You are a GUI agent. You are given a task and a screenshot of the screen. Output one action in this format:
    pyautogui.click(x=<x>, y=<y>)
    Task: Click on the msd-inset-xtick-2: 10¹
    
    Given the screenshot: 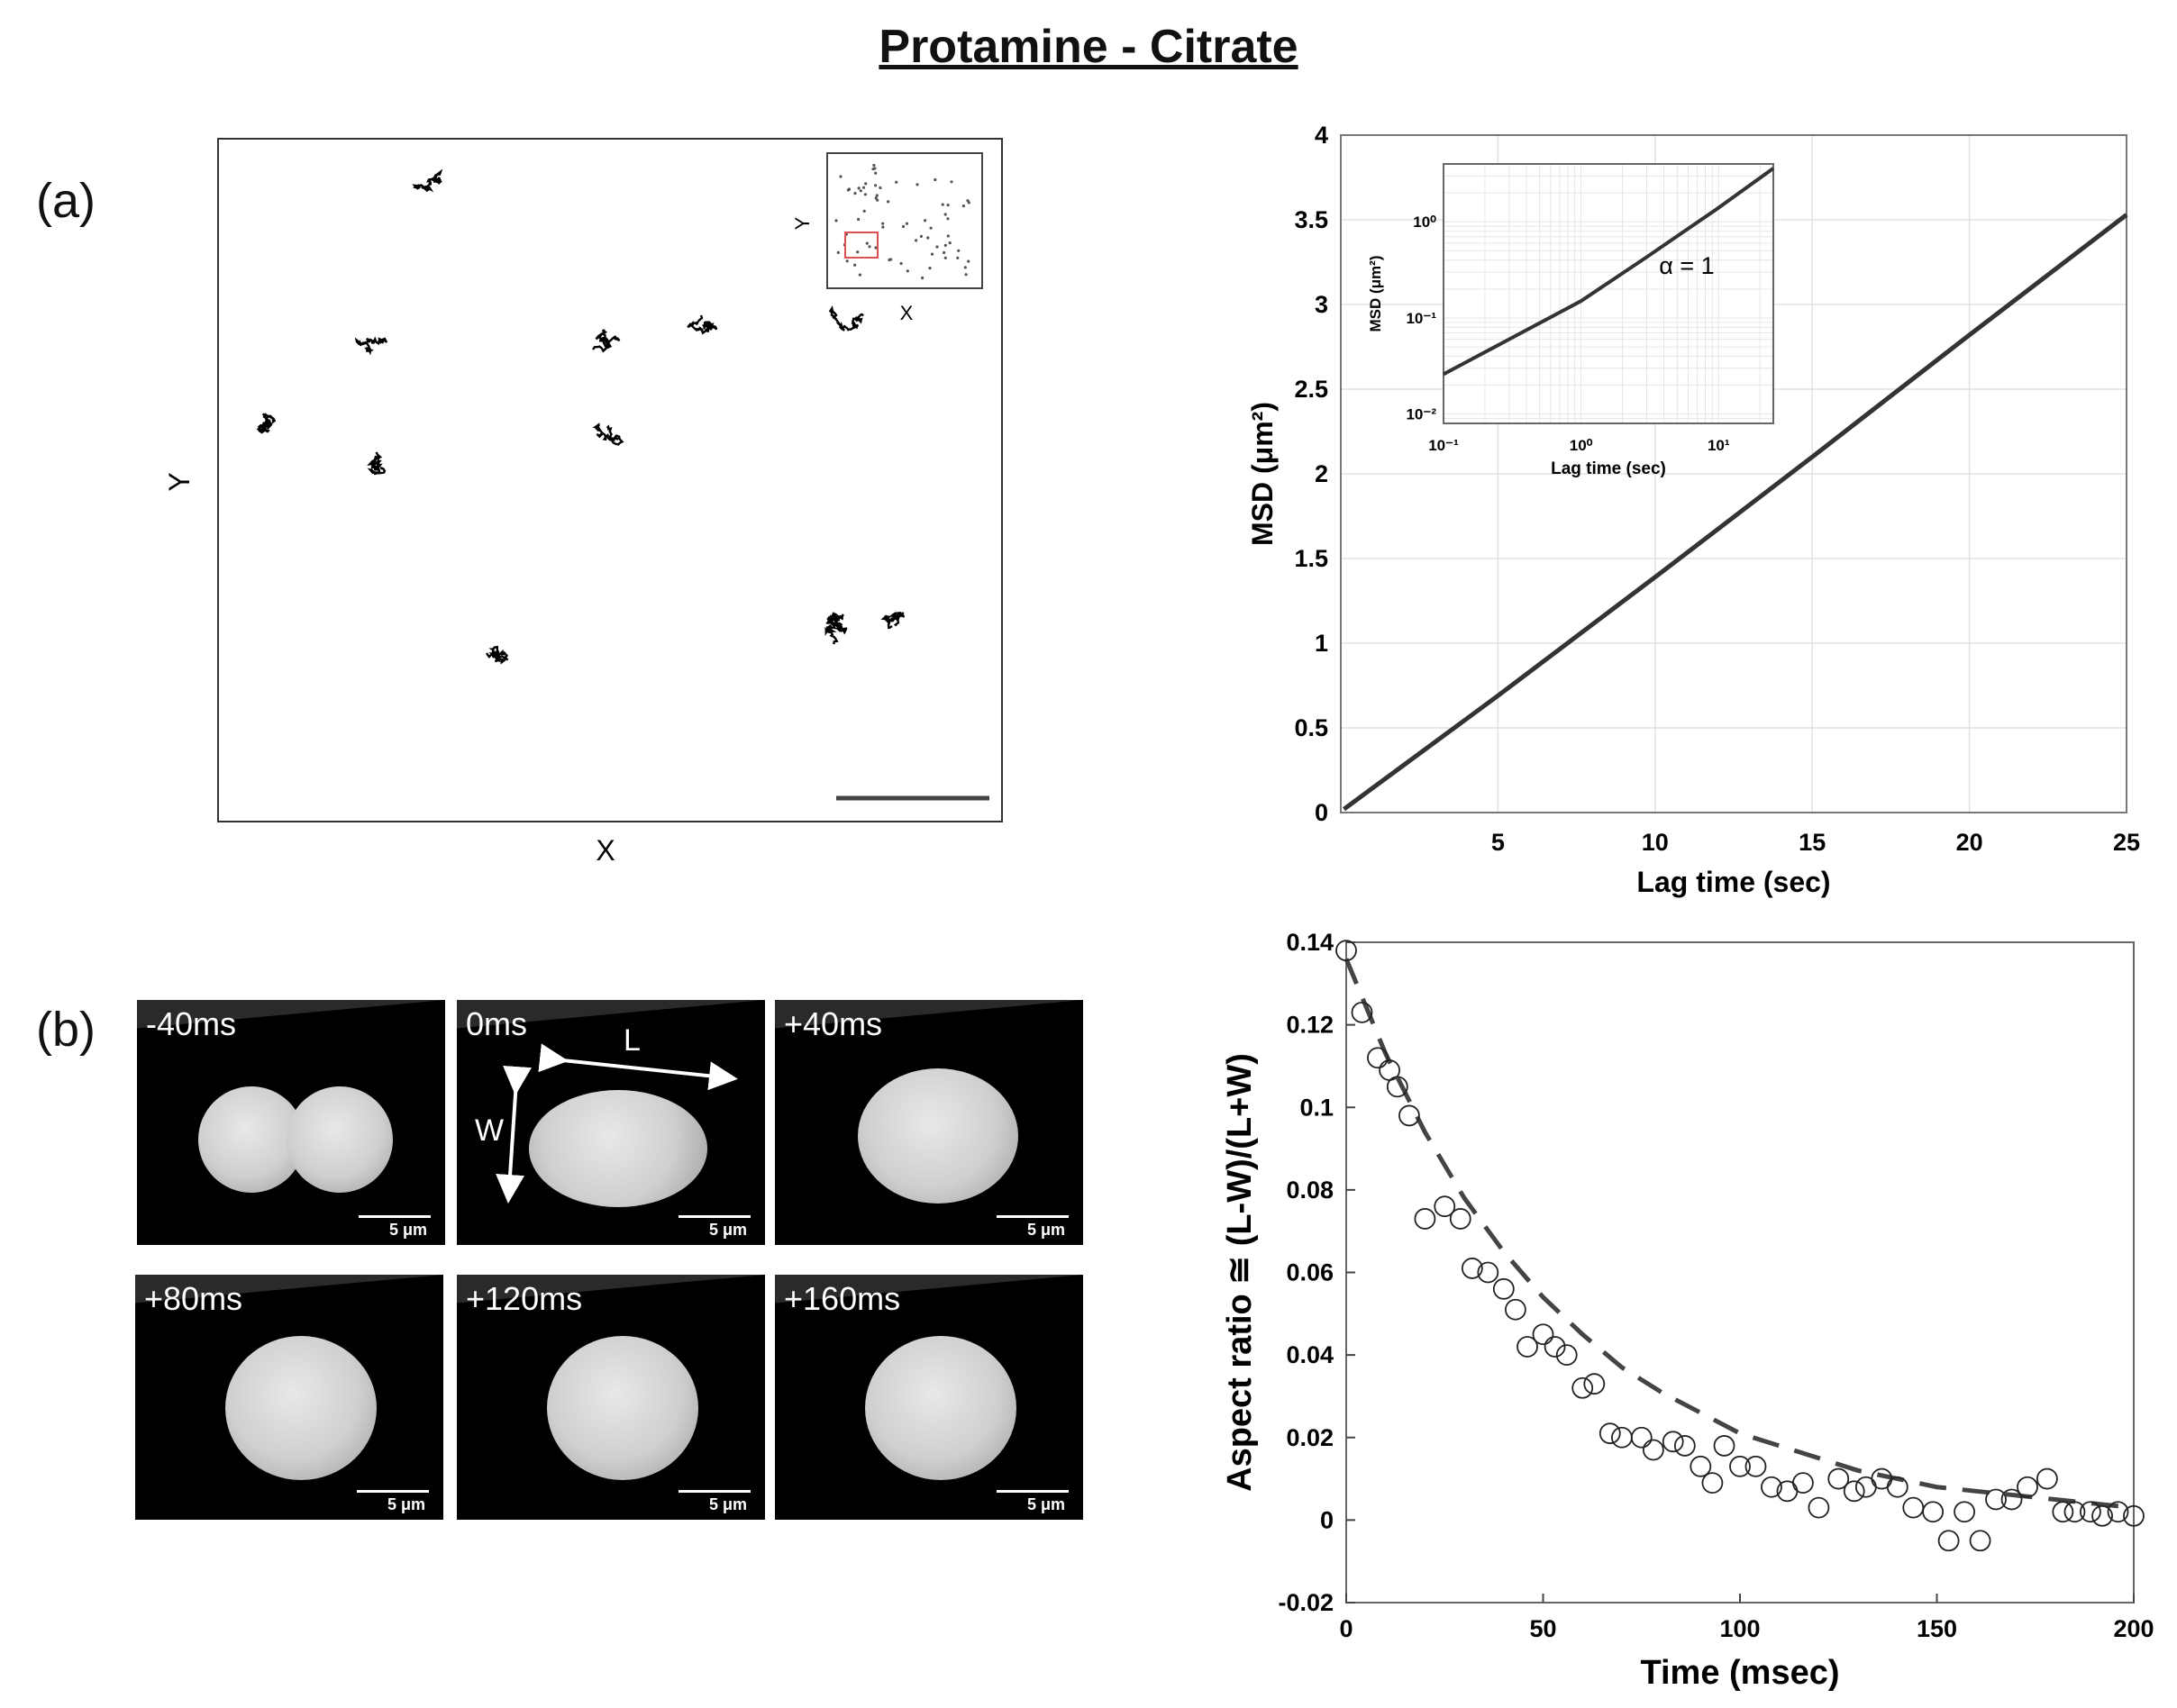 What is the action you would take?
    pyautogui.click(x=1719, y=445)
    